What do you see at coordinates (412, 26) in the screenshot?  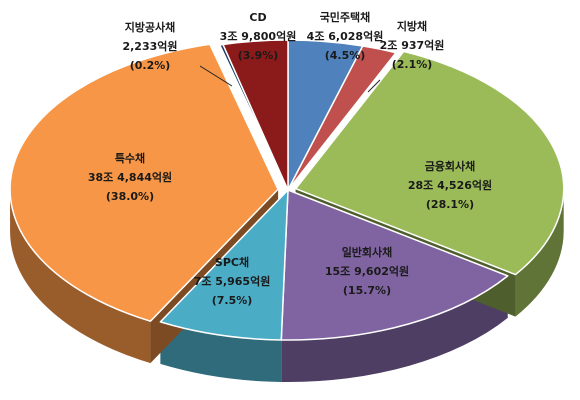 I see `slice-name: 지방채` at bounding box center [412, 26].